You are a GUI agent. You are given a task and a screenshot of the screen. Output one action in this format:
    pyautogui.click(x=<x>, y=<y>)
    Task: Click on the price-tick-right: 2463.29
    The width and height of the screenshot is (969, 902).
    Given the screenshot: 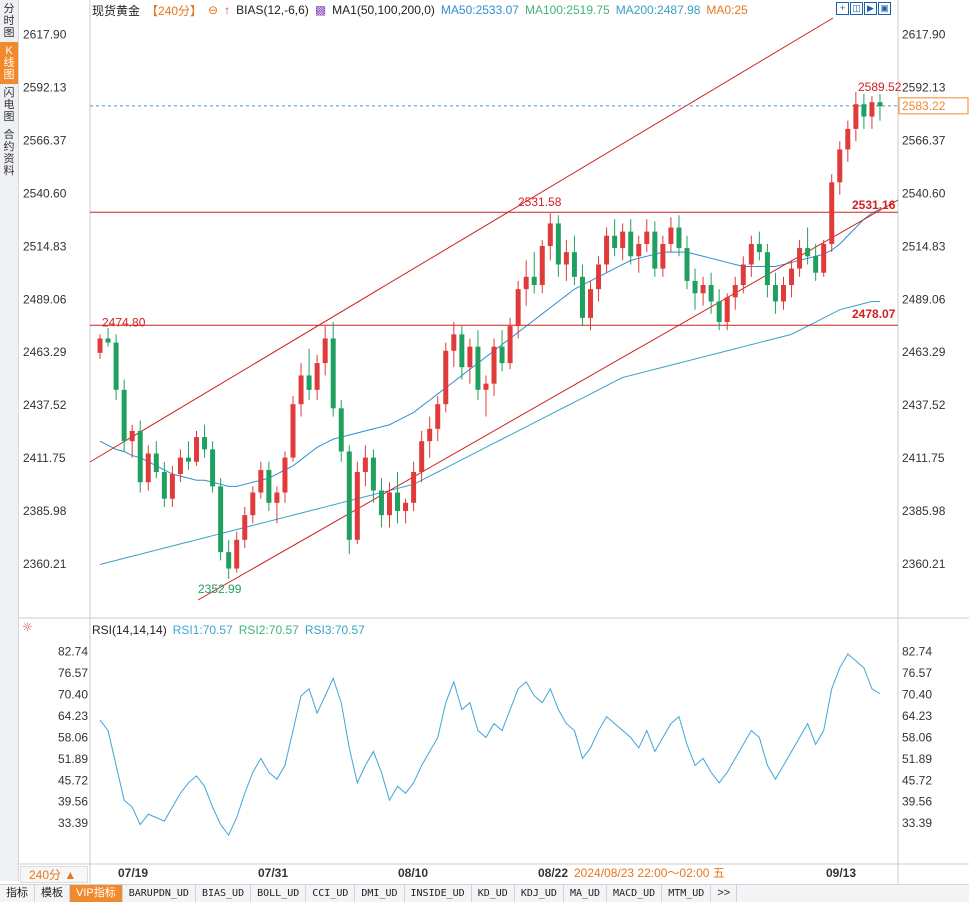 What is the action you would take?
    pyautogui.click(x=924, y=352)
    